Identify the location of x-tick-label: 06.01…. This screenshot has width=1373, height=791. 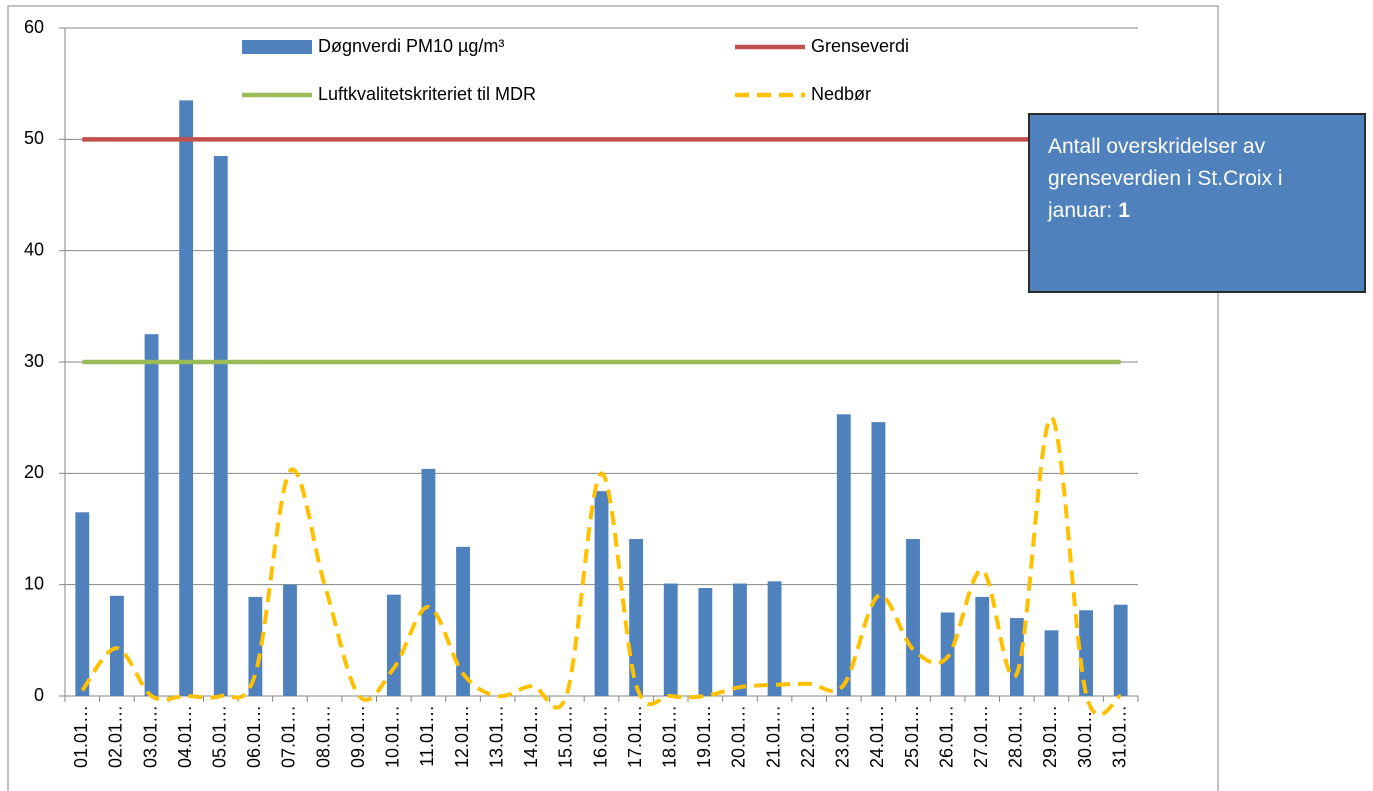
(254, 736).